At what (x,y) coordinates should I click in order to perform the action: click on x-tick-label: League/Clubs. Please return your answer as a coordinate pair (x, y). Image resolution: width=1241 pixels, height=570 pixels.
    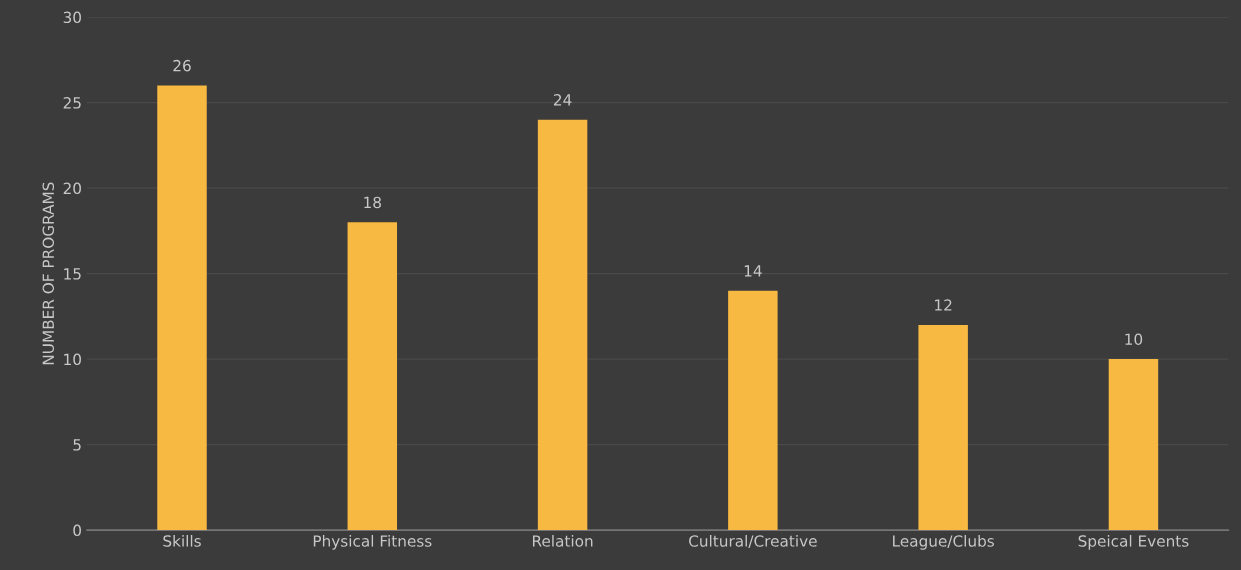
    Looking at the image, I should click on (944, 542).